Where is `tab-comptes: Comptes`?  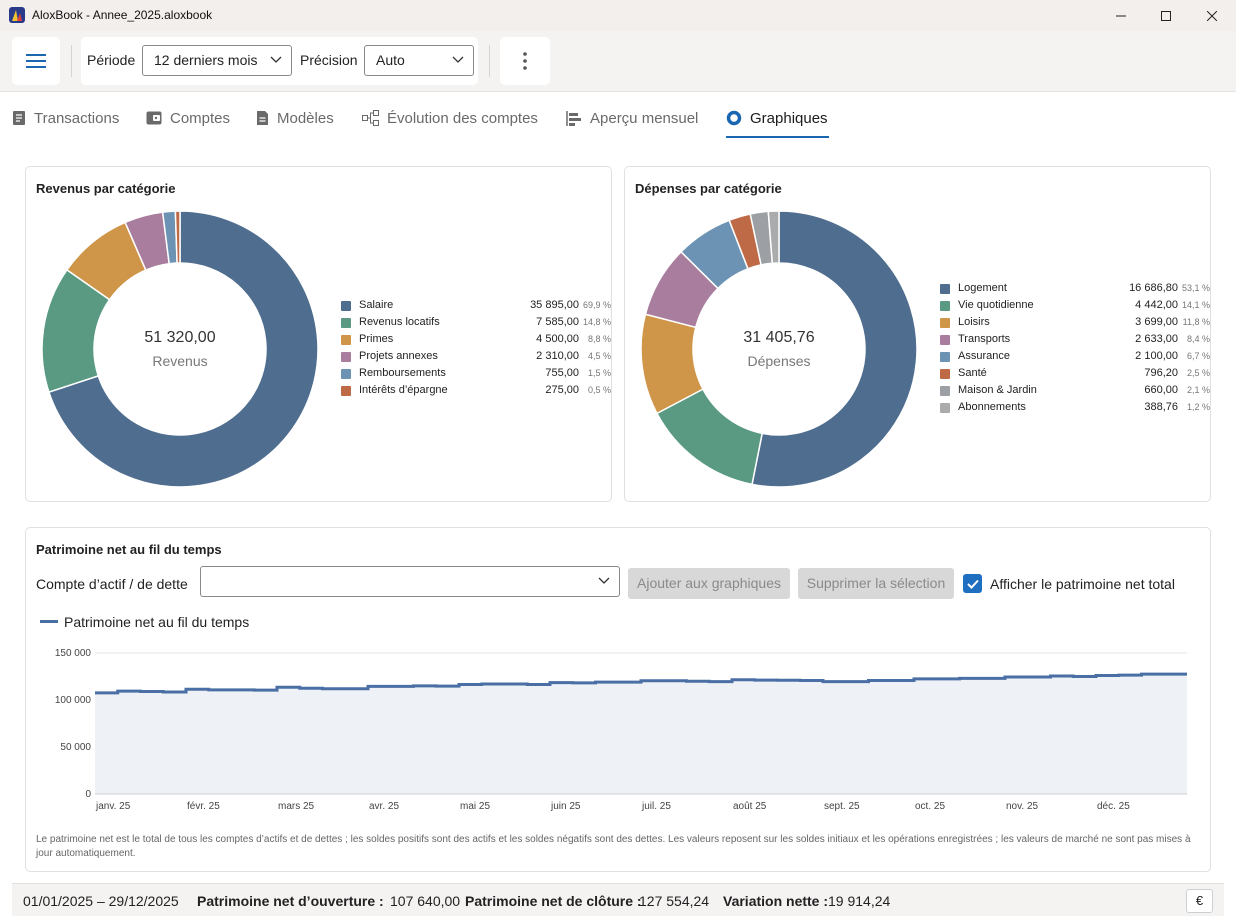
tab-comptes: Comptes is located at coordinates (188, 118).